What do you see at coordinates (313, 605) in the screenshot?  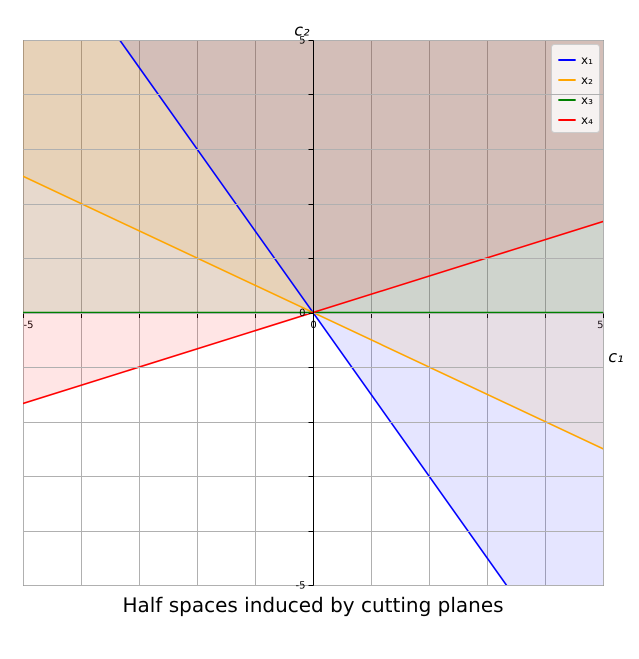 I see `text: Half spaces induced by cutting planes` at bounding box center [313, 605].